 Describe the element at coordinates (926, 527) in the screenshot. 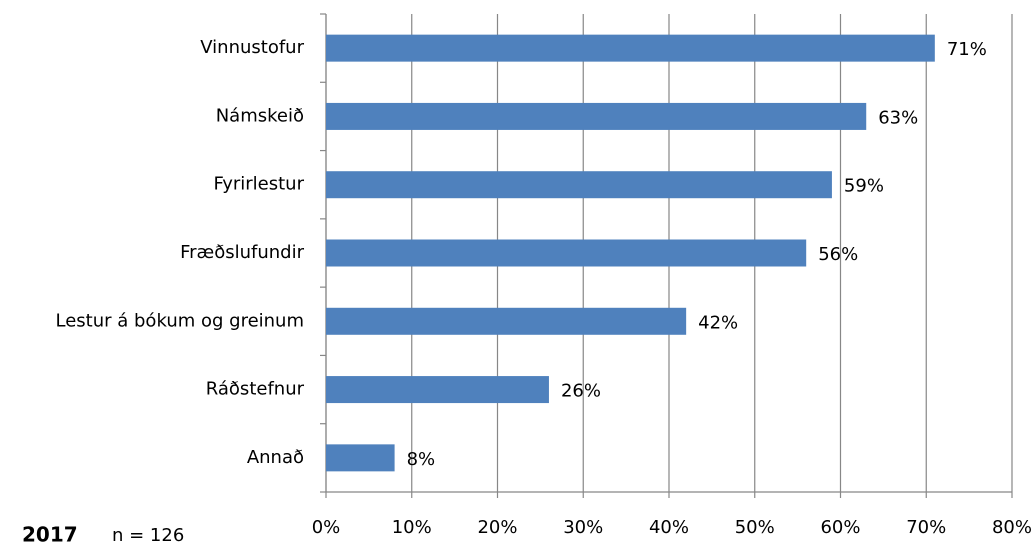

I see `x-tick-label: 70%` at that location.